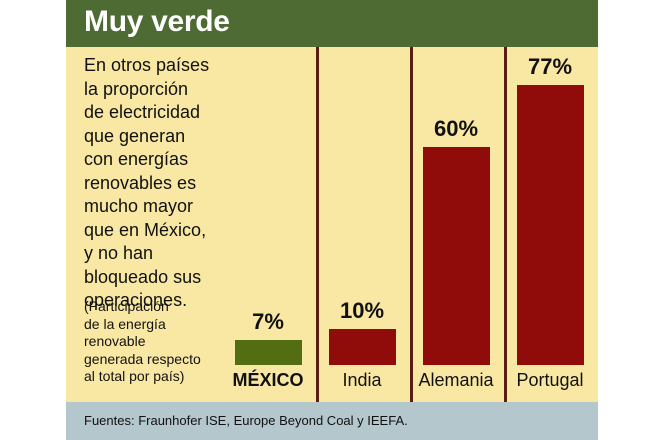  What do you see at coordinates (332, 23) in the screenshot?
I see `header-bar` at bounding box center [332, 23].